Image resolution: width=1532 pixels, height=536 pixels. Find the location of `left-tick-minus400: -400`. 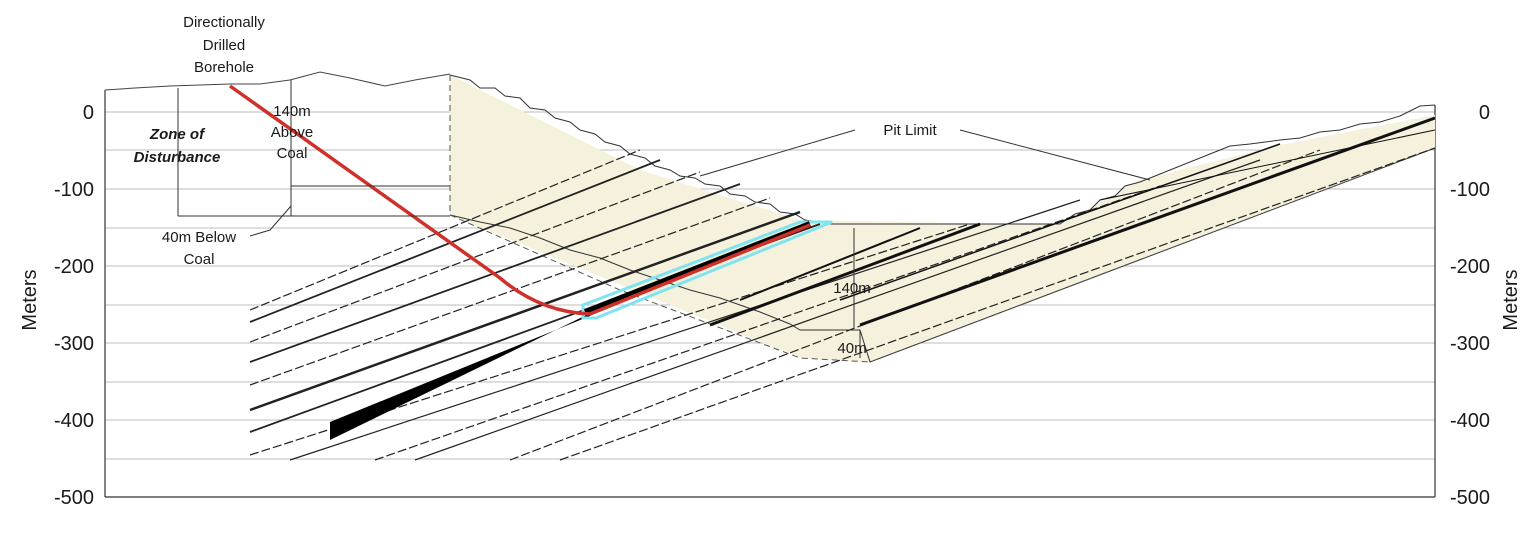

left-tick-minus400: -400 is located at coordinates (74, 421).